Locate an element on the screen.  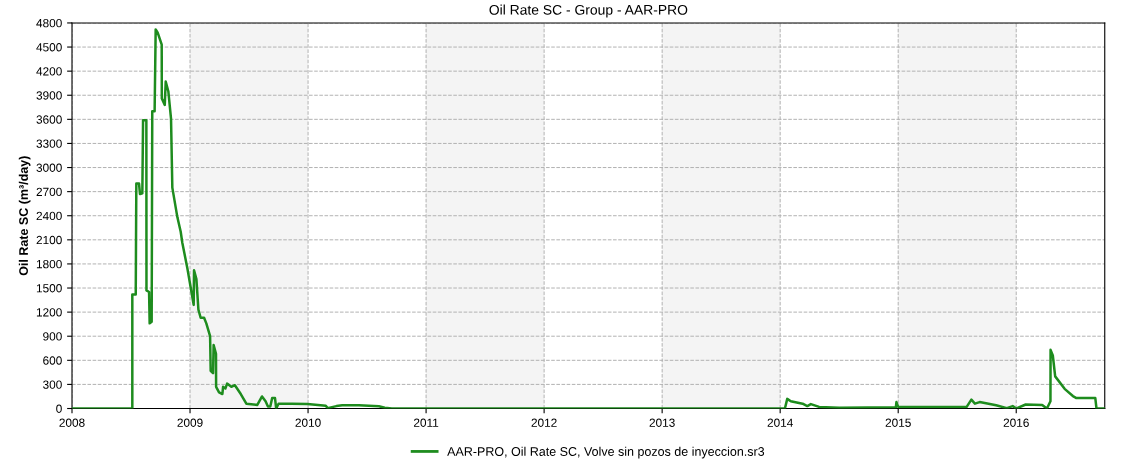
y-tick-label: 900 is located at coordinates (52, 336).